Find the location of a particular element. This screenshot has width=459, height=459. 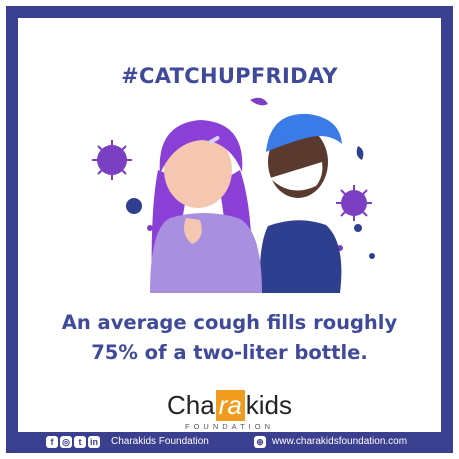

headline-line-2: 75% of a two-liter bottle. is located at coordinates (229, 352).